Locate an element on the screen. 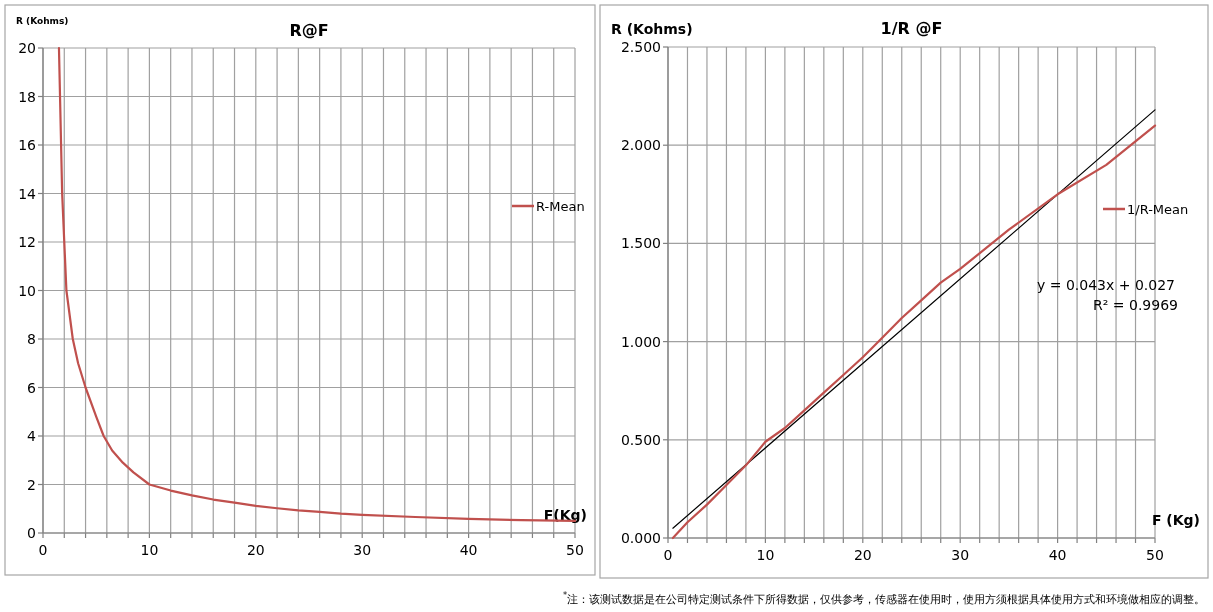 The image size is (1213, 612). x-axis-title: F(Kg) is located at coordinates (565, 515).